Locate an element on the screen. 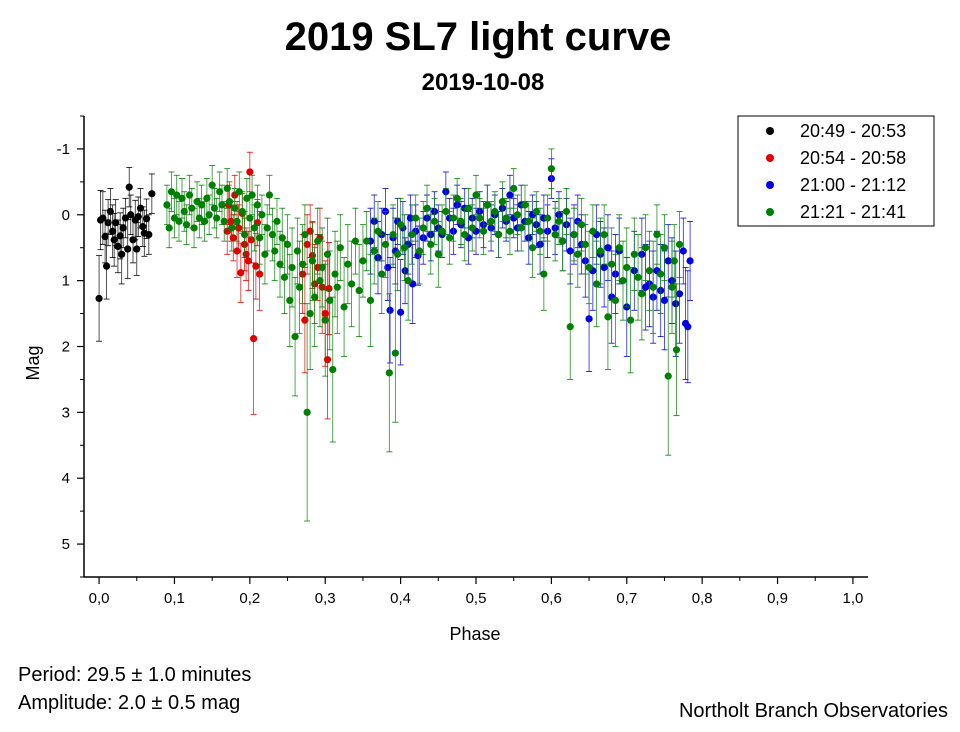  y-tick-label: 2 is located at coordinates (66, 347).